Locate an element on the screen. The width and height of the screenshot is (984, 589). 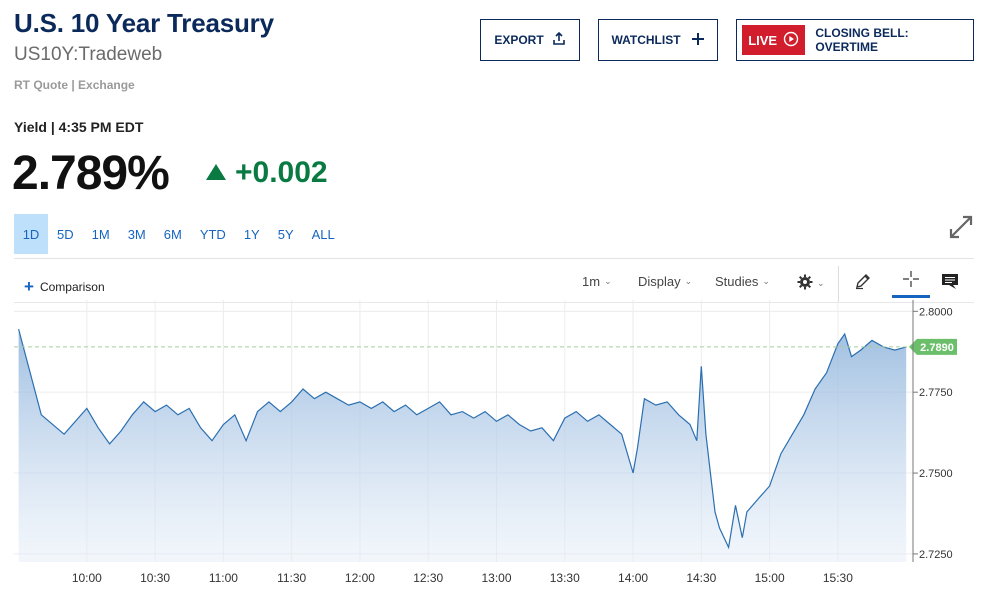
plus-icon is located at coordinates (698, 40).